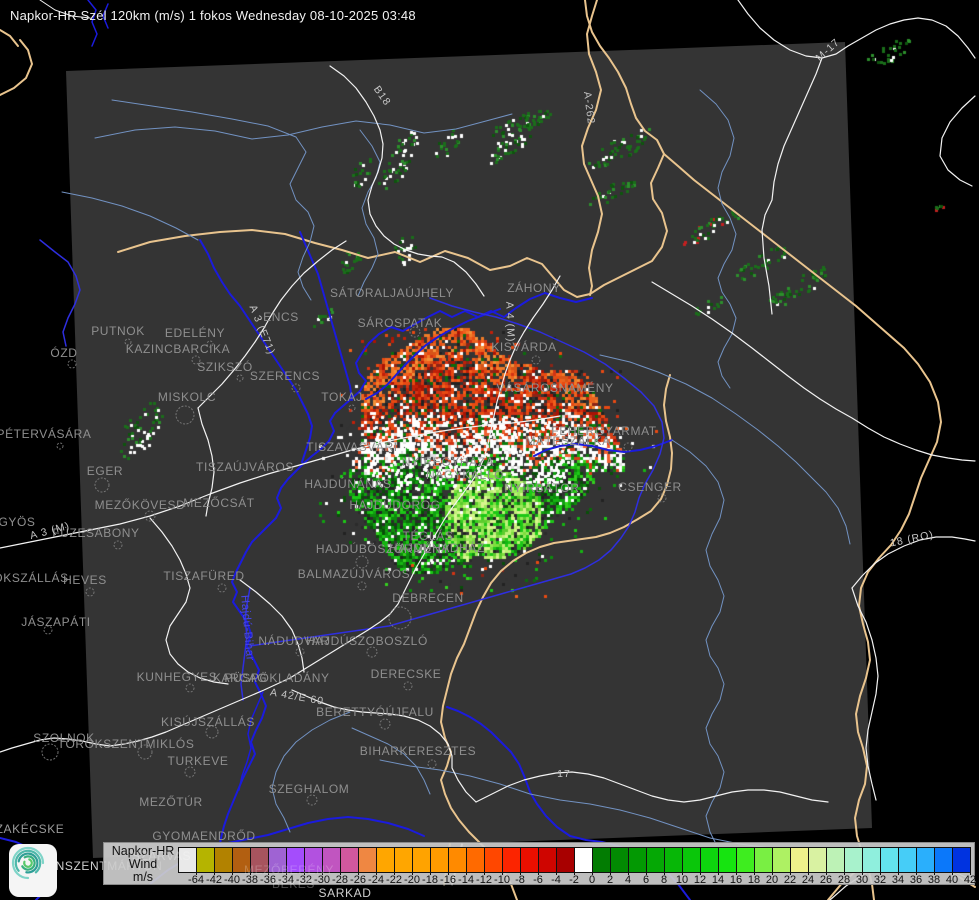 The image size is (979, 900). What do you see at coordinates (510, 322) in the screenshot?
I see `road-label: A 4 (M)` at bounding box center [510, 322].